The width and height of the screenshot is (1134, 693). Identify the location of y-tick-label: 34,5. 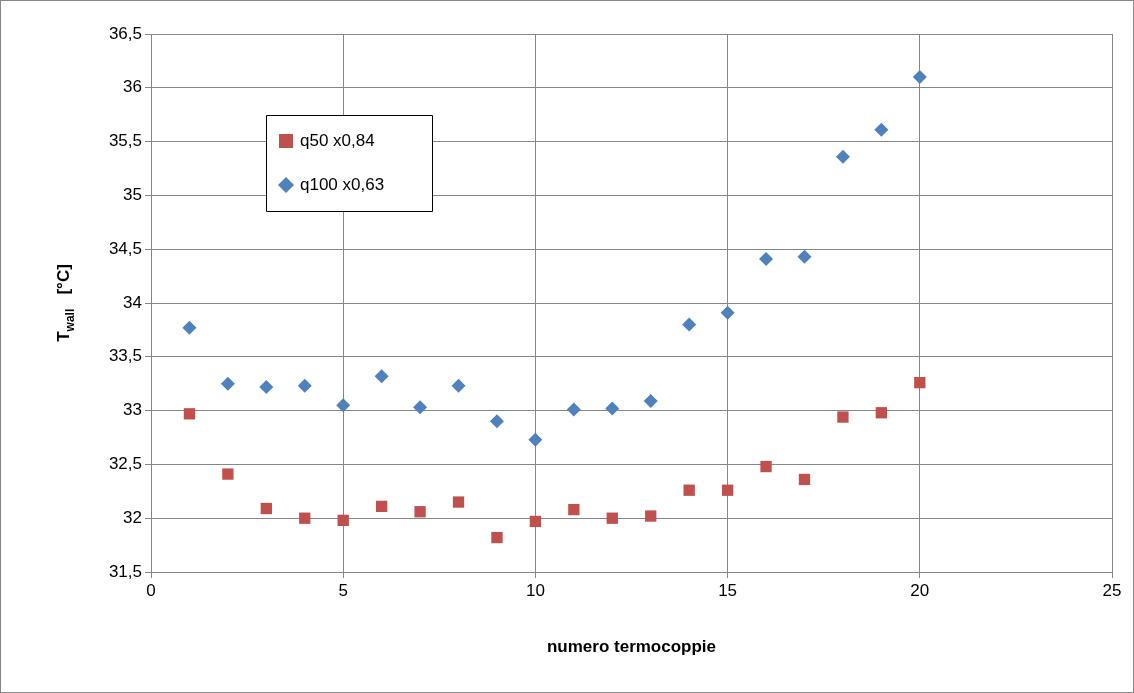
(125, 248).